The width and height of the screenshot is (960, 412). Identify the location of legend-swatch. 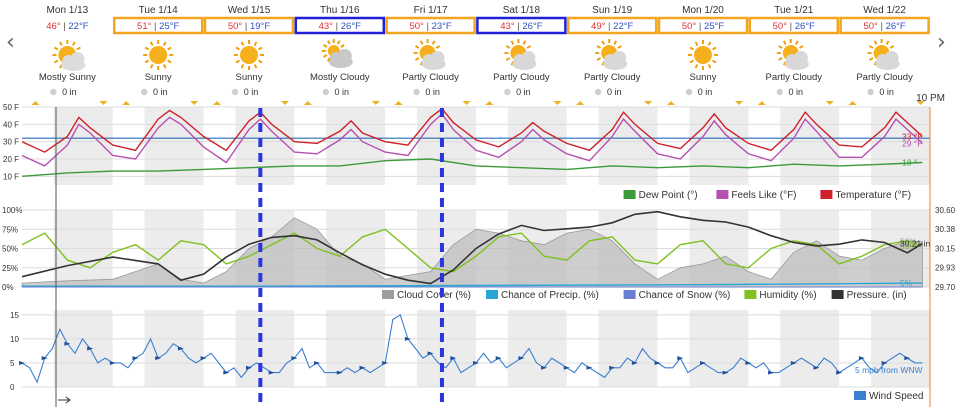
(722, 194).